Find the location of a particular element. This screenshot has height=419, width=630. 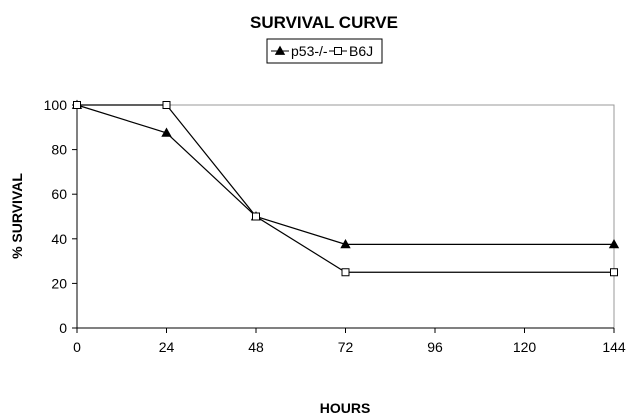

x-tick-label: 24 is located at coordinates (167, 347).